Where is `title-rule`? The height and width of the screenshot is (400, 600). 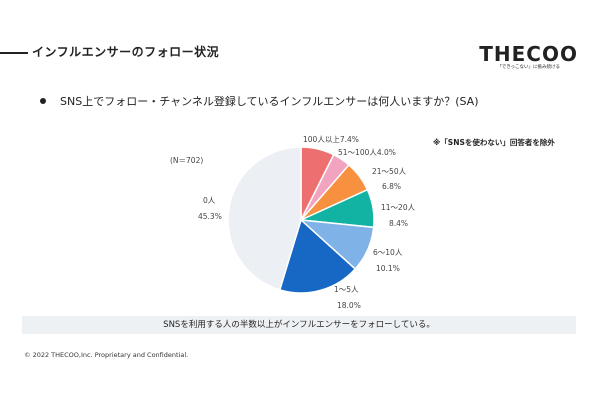 title-rule is located at coordinates (14, 53).